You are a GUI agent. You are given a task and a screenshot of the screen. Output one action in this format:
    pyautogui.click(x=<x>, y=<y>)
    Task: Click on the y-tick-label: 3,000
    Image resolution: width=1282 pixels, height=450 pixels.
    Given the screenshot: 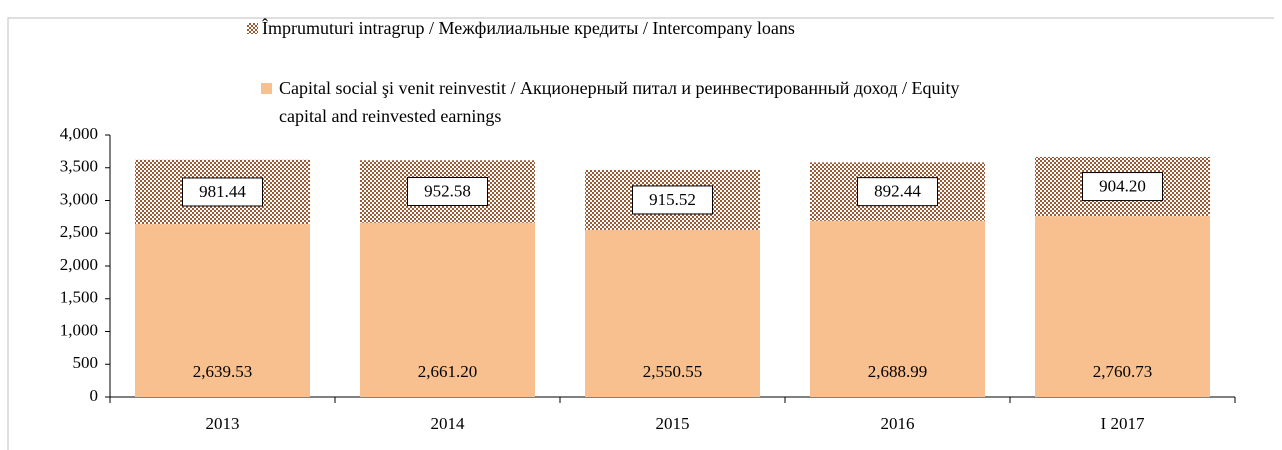 What is the action you would take?
    pyautogui.click(x=79, y=198)
    